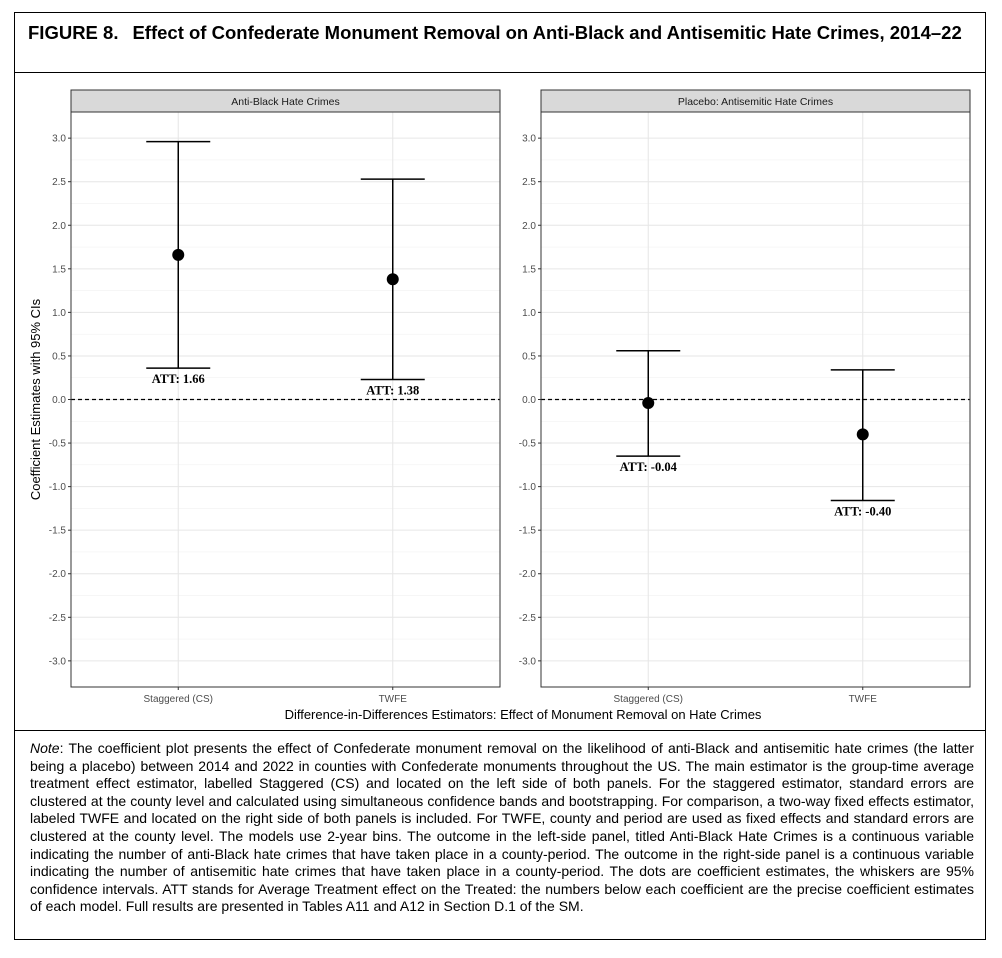 This screenshot has width=1002, height=958. I want to click on panel-2-y-tick-label: 2.5, so click(529, 182).